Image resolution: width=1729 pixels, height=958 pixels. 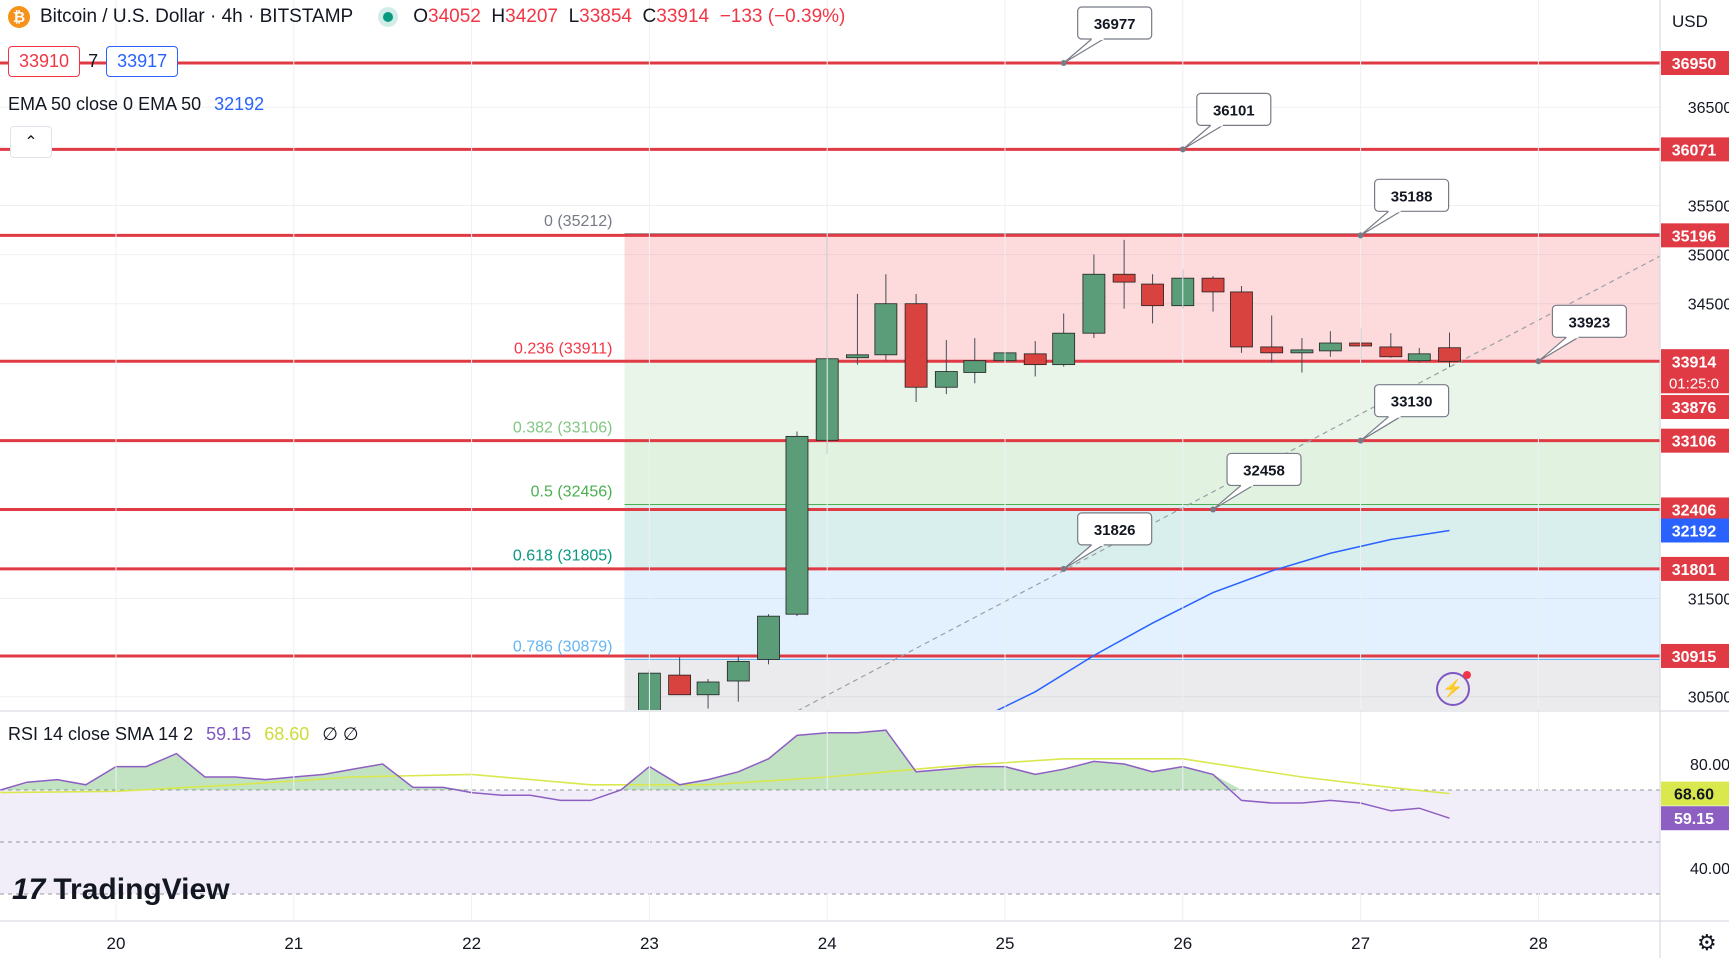 What do you see at coordinates (287, 734) in the screenshot?
I see `rsi-sma-value: 68.60` at bounding box center [287, 734].